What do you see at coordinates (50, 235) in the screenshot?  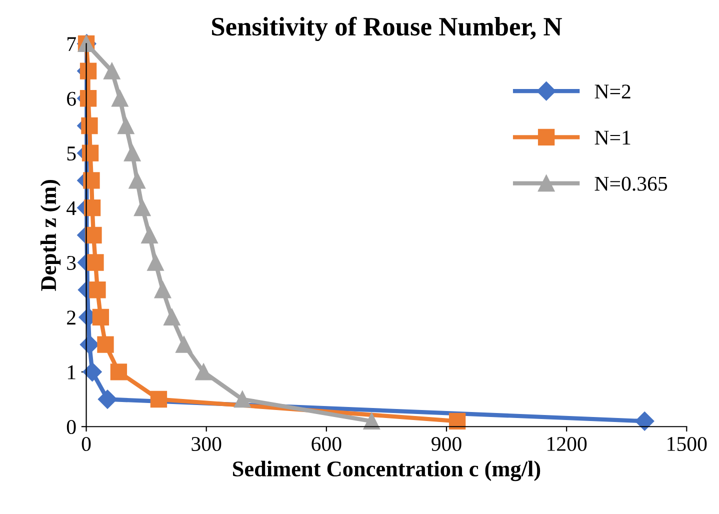 I see `y-axis-title: Depth z (m)` at bounding box center [50, 235].